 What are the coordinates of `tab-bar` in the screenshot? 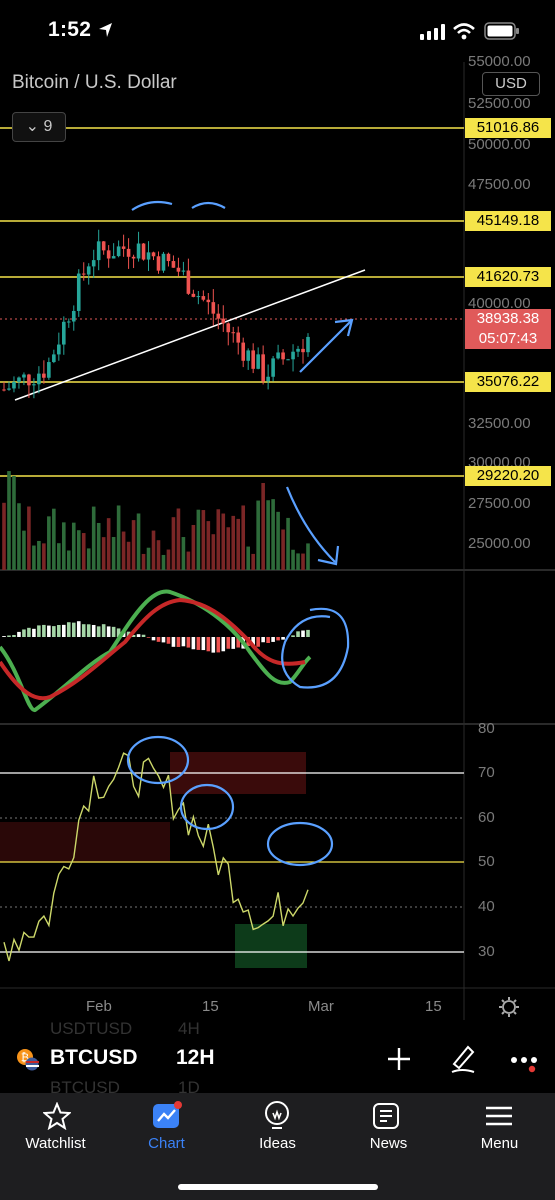 It's located at (277, 1146).